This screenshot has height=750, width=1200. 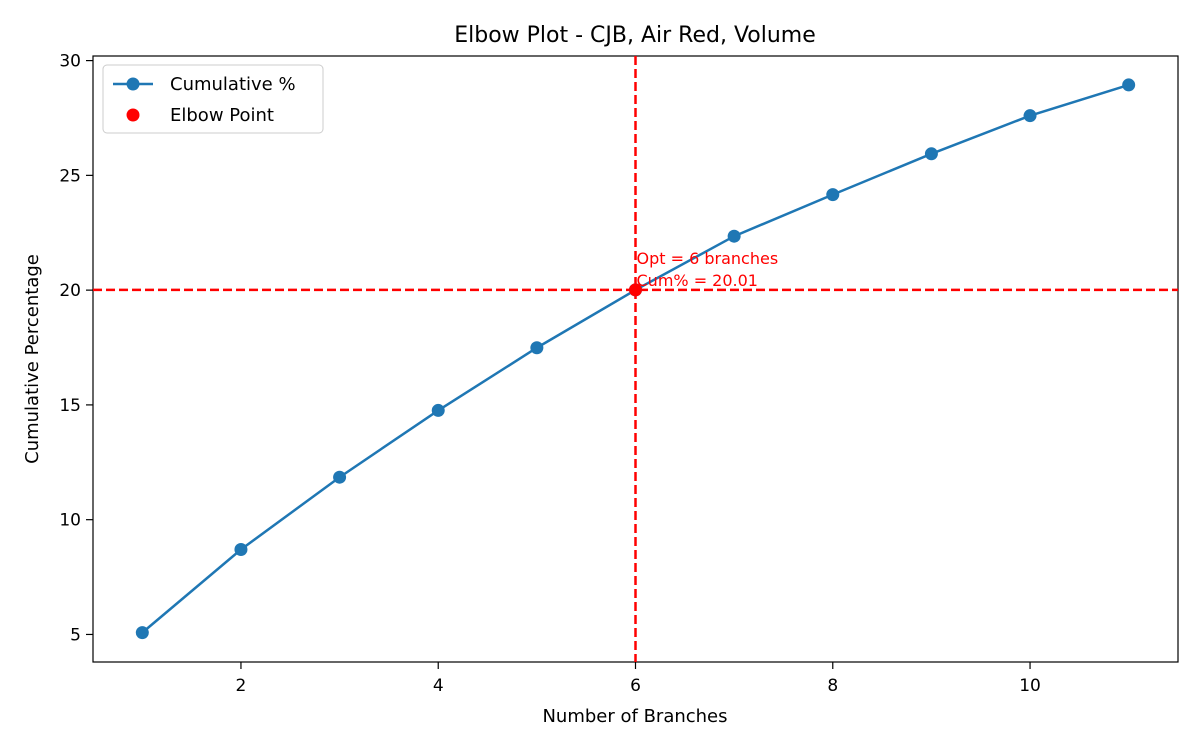 What do you see at coordinates (635, 35) in the screenshot?
I see `chart-title: Elbow Plot - CJB, Air Red, Volume` at bounding box center [635, 35].